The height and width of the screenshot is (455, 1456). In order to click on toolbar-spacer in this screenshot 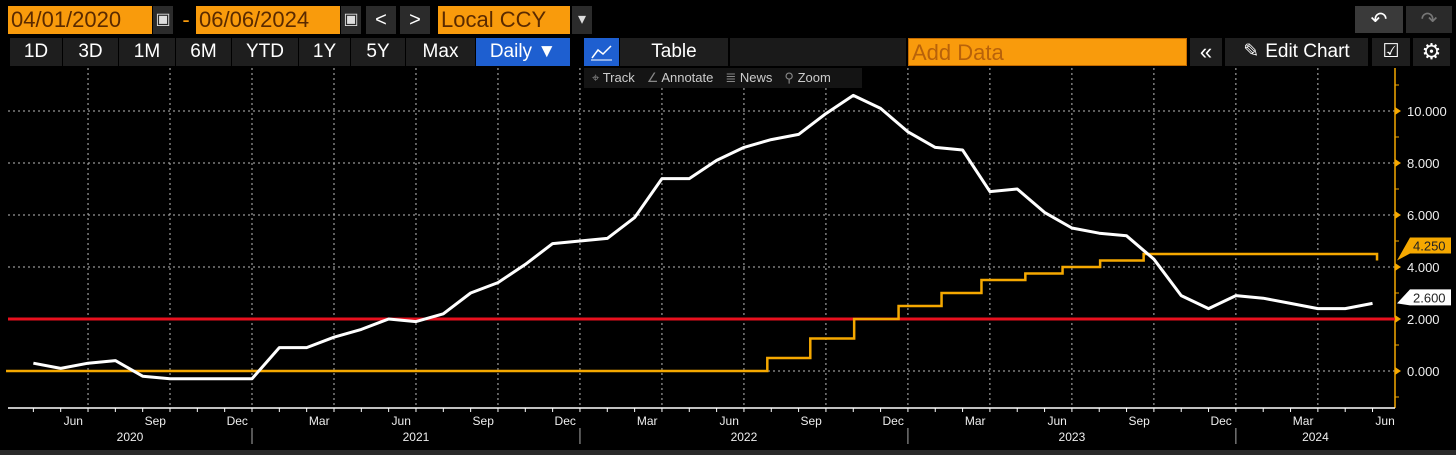, I will do `click(818, 52)`.